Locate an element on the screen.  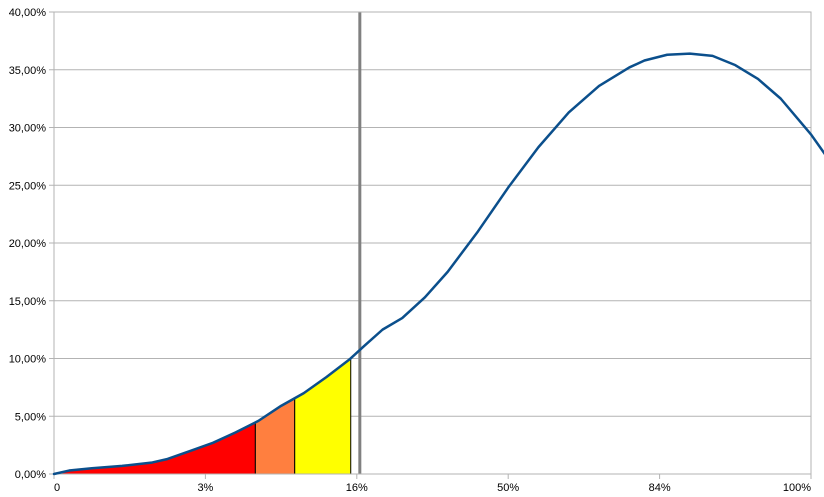
x-tick-labels: 0 3% 16% 50% 84% 100% is located at coordinates (432, 488).